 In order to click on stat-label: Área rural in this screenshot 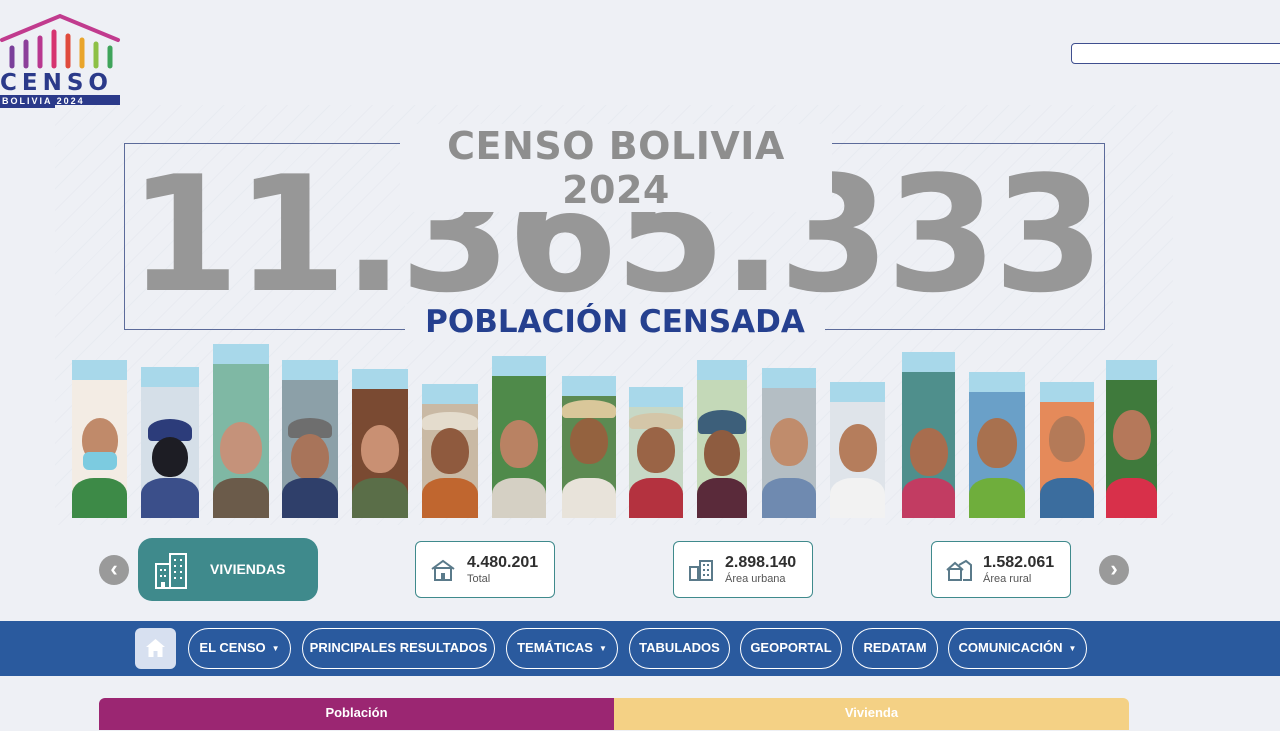, I will do `click(1007, 579)`.